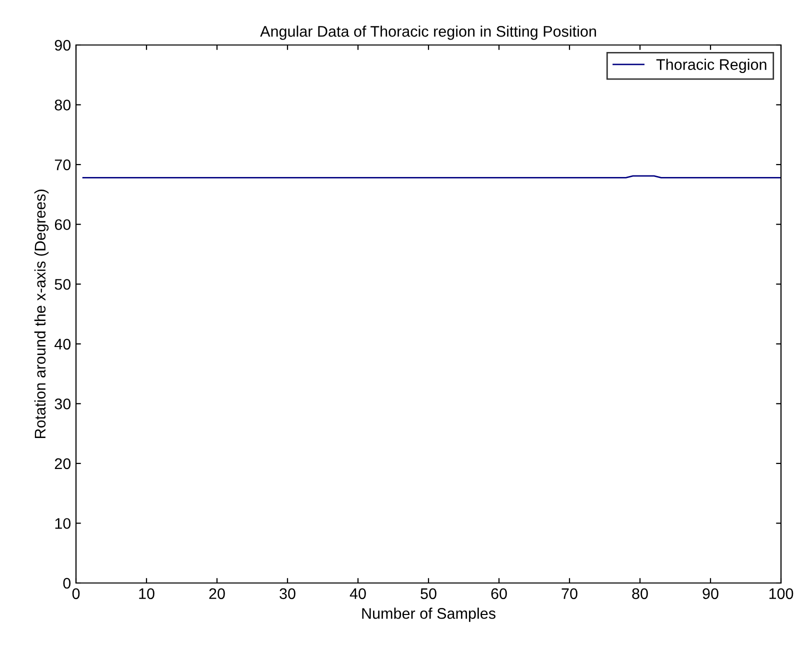  I want to click on y-tick-label: 60, so click(62, 224).